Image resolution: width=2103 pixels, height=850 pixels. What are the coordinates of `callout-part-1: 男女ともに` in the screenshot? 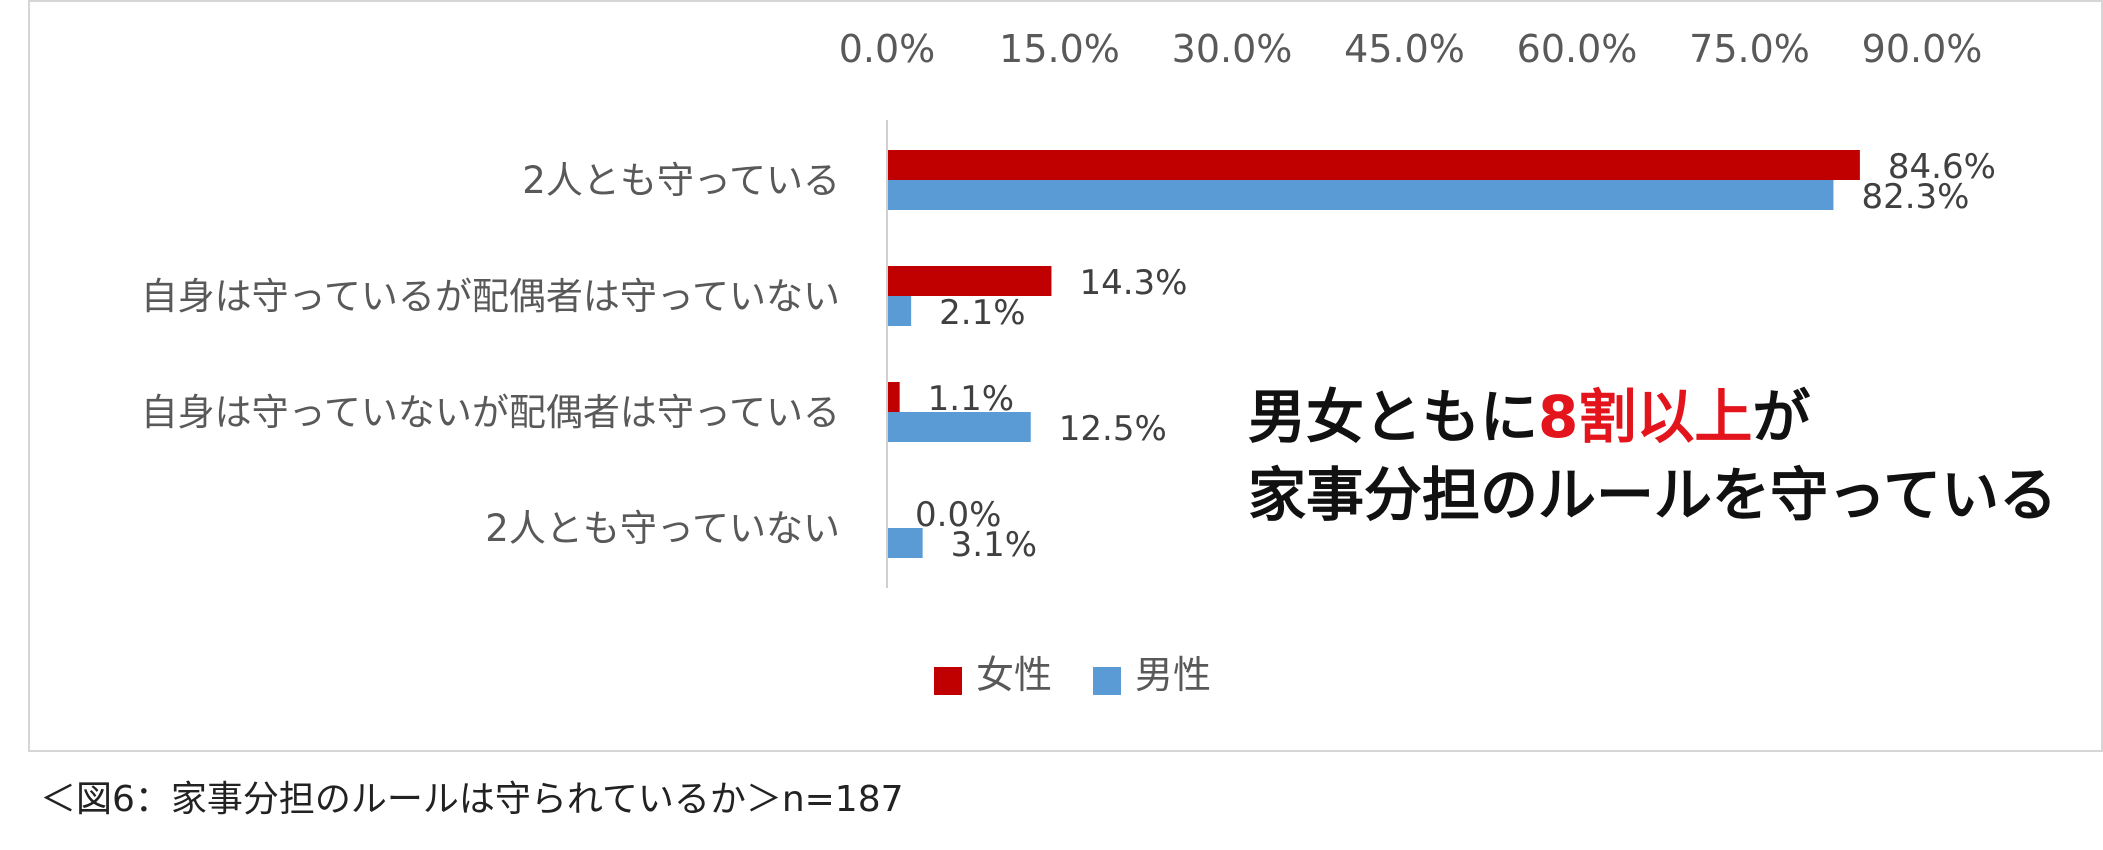 It's located at (1393, 417).